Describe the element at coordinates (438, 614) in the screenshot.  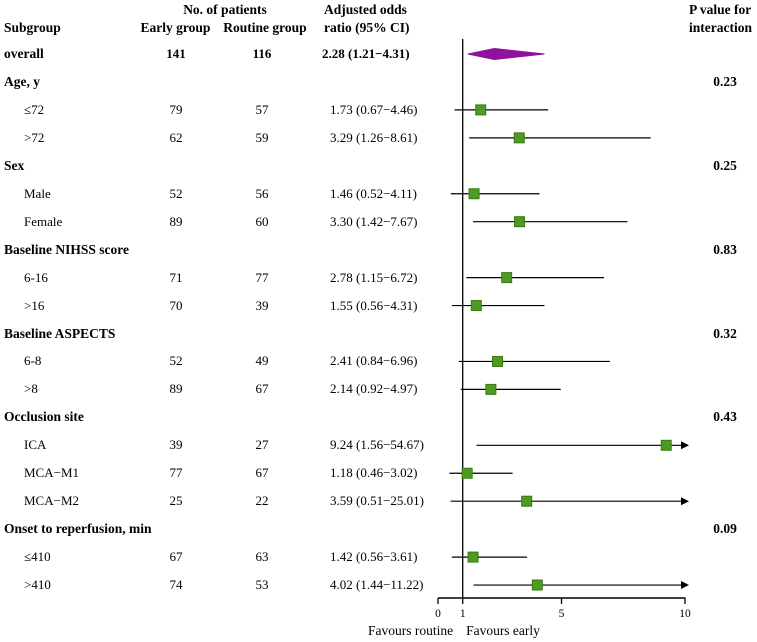
I see `x-axis-tick-label: 0` at that location.